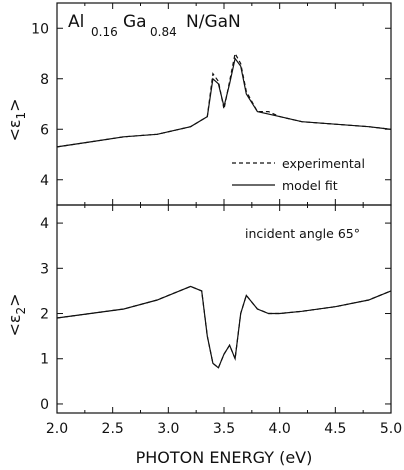 This screenshot has width=404, height=470. Describe the element at coordinates (135, 22) in the screenshot. I see `title-part-2: Ga` at that location.